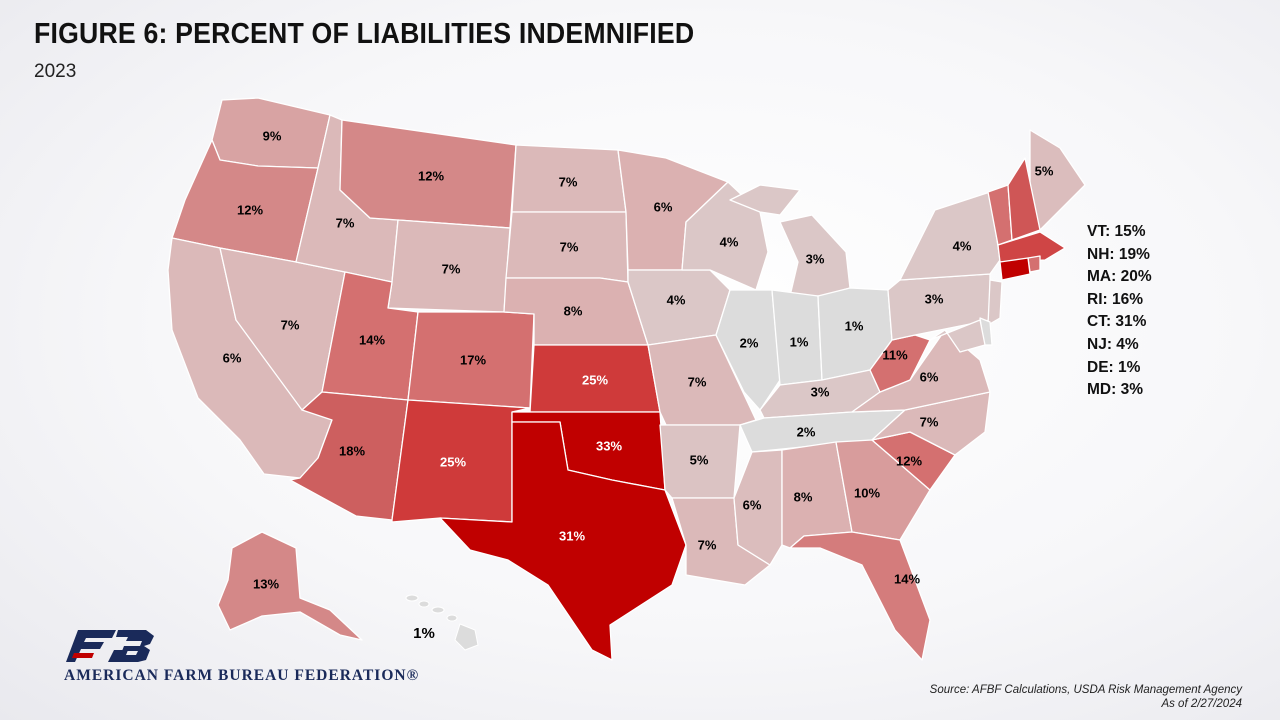 The height and width of the screenshot is (720, 1280). Describe the element at coordinates (1115, 299) in the screenshot. I see `ne-item-ri: RI: 16%` at that location.